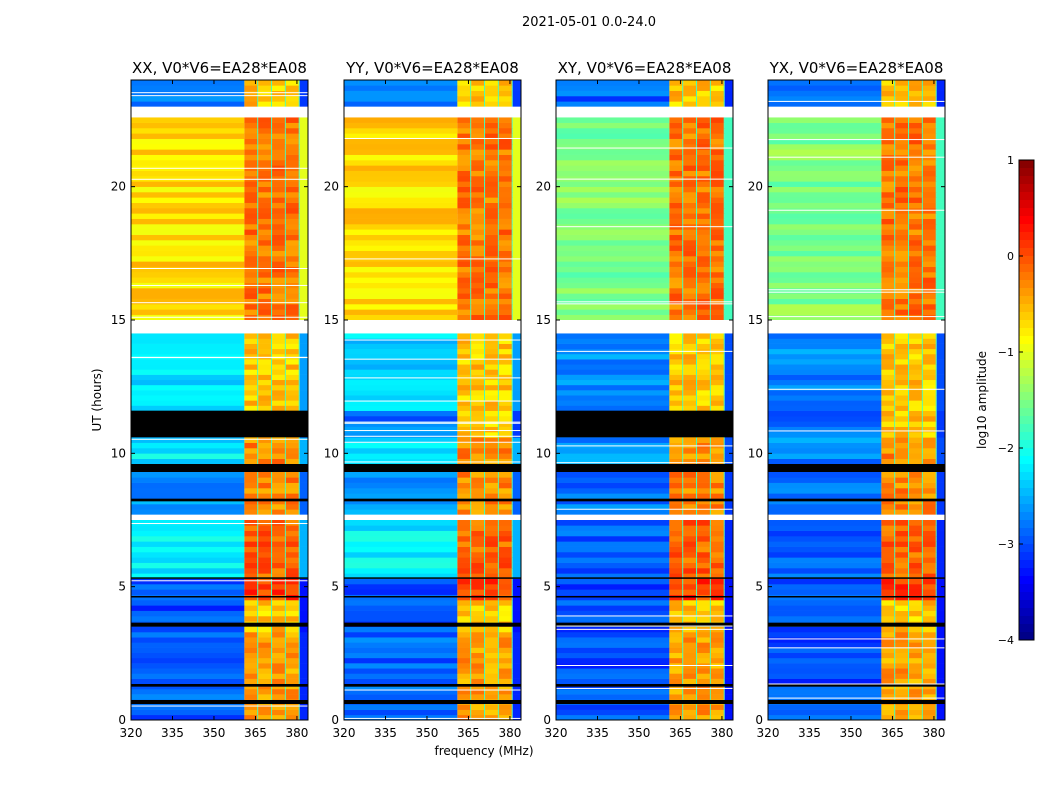  What do you see at coordinates (1026, 260) in the screenshot?
I see `colorbar-segment` at bounding box center [1026, 260].